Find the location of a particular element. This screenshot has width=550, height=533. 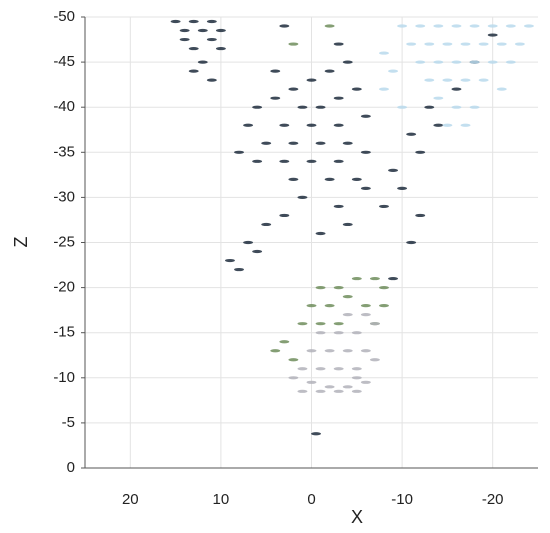

y-tick-label: -25 is located at coordinates (64, 241).